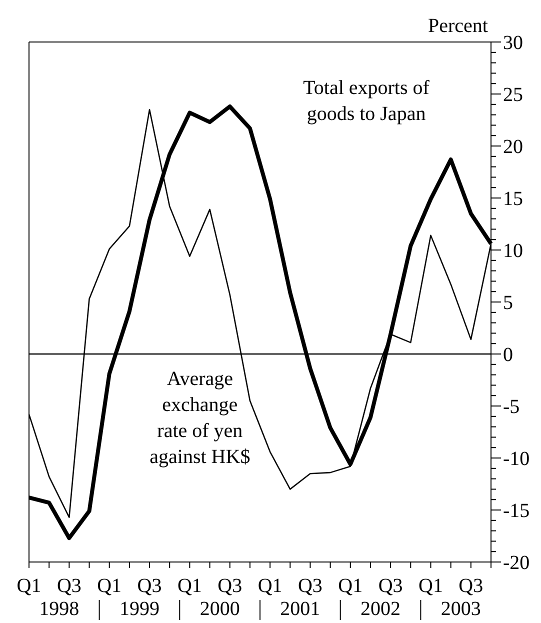 The image size is (541, 623). What do you see at coordinates (200, 418) in the screenshot?
I see `series-label: Average exchange rate of yen against HK$` at bounding box center [200, 418].